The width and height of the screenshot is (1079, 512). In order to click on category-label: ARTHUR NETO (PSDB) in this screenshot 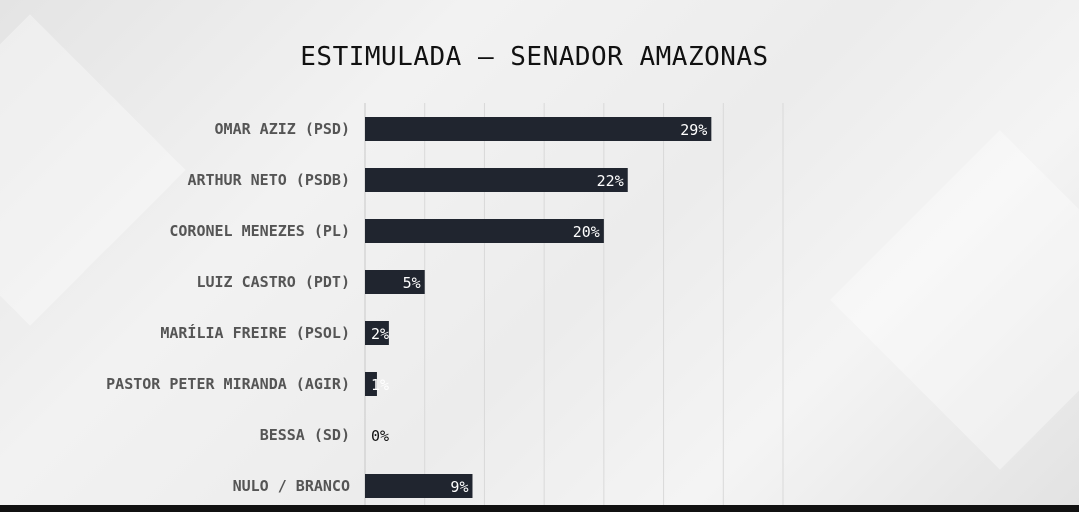, I will do `click(268, 180)`.